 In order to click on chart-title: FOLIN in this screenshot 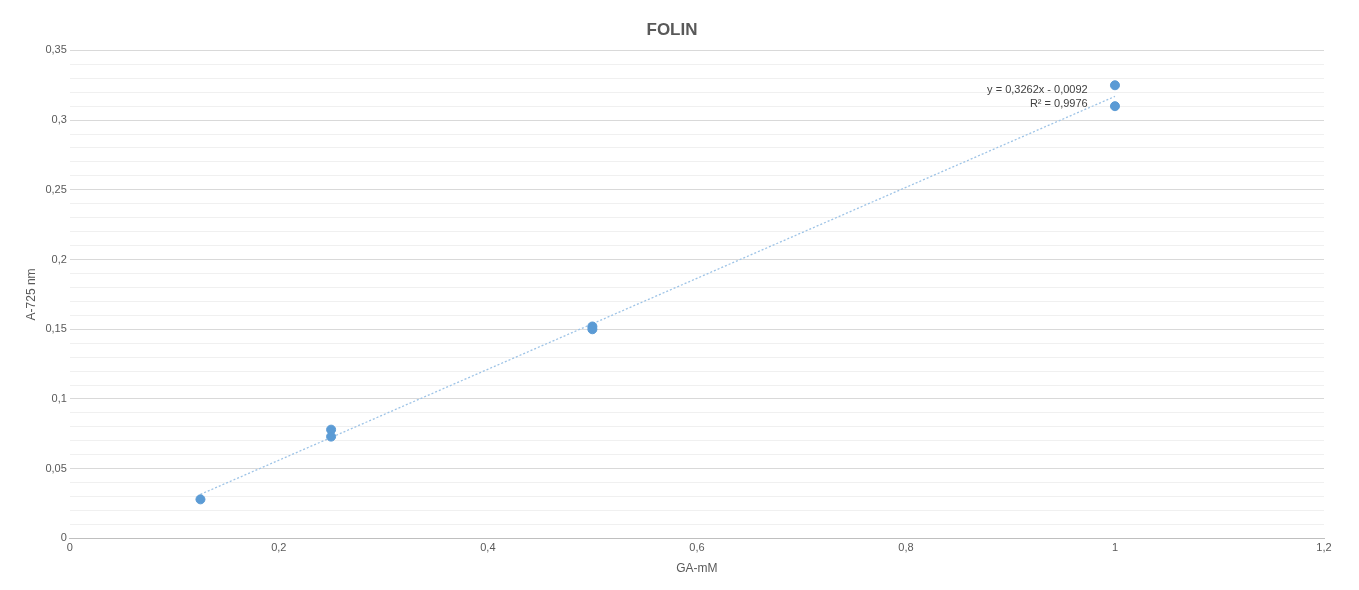, I will do `click(672, 29)`.